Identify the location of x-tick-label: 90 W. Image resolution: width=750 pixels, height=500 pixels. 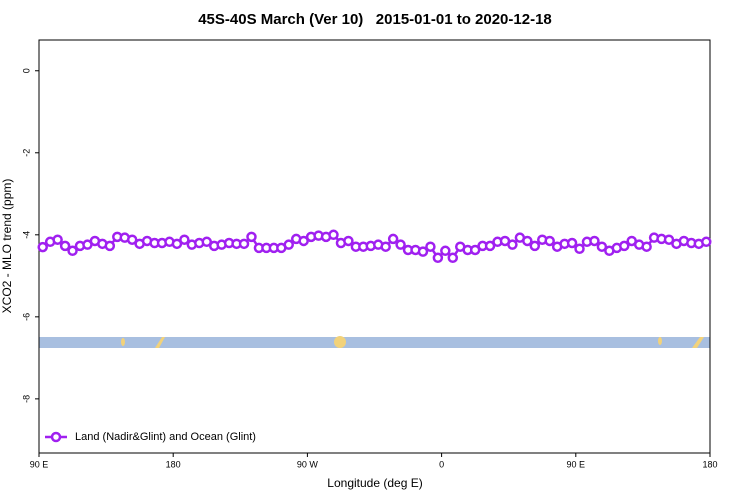
(308, 464).